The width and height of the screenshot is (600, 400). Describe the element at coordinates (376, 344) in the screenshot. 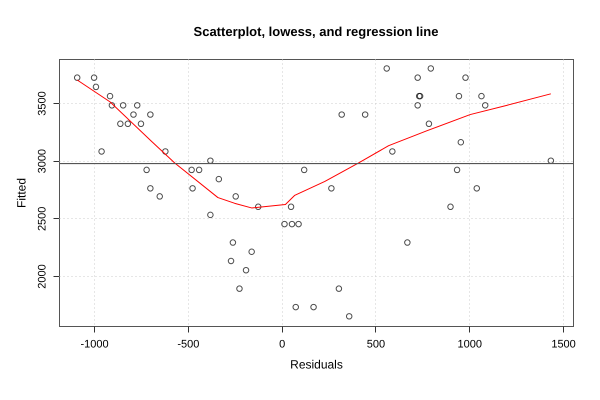

I see `x-tick-label: 500` at that location.